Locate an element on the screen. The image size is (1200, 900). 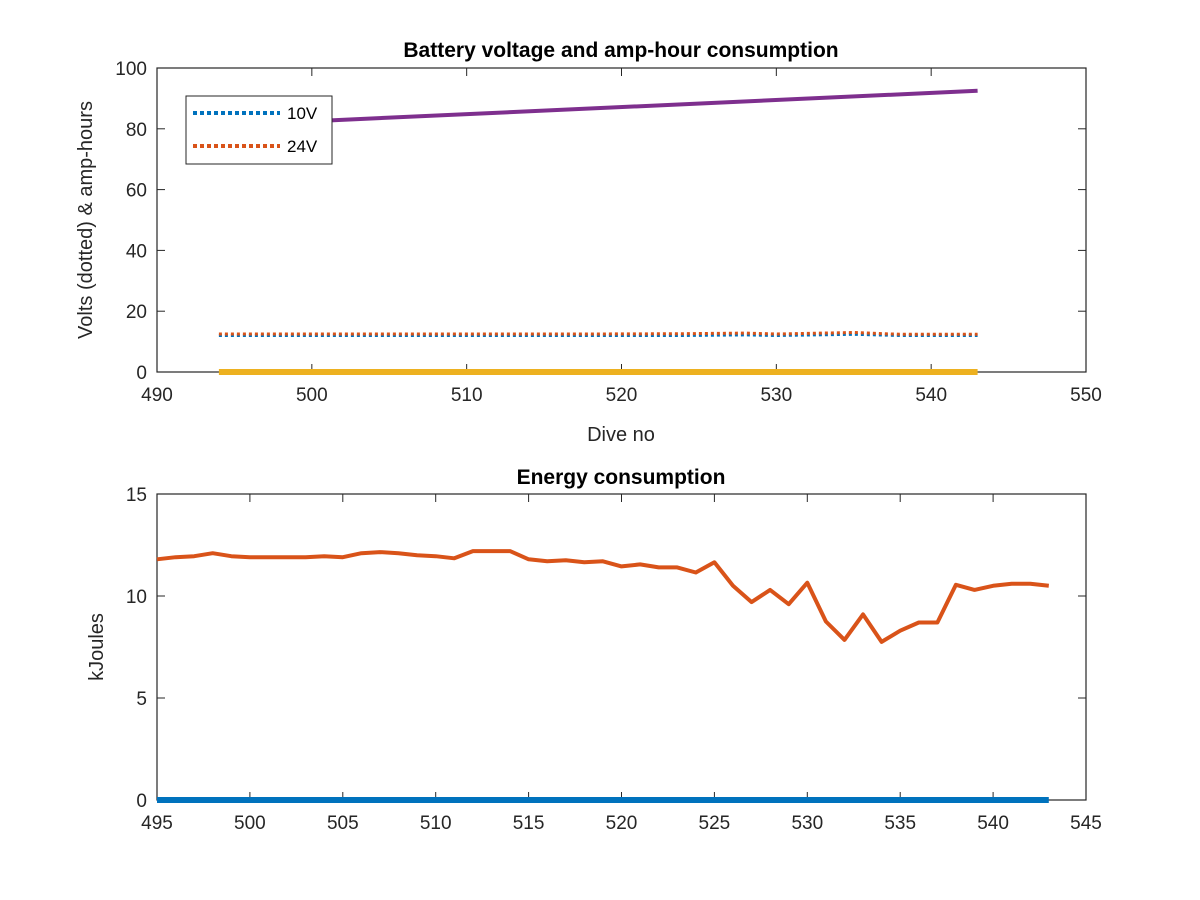
voltage-chart-ylabel: Volts (dotted) & amp-hours is located at coordinates (86, 220).